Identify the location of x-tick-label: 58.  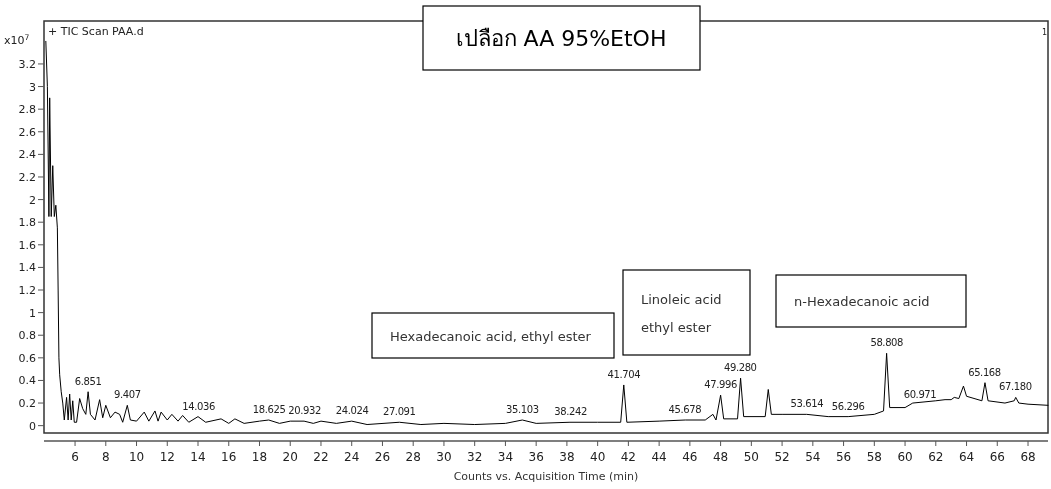
(874, 457).